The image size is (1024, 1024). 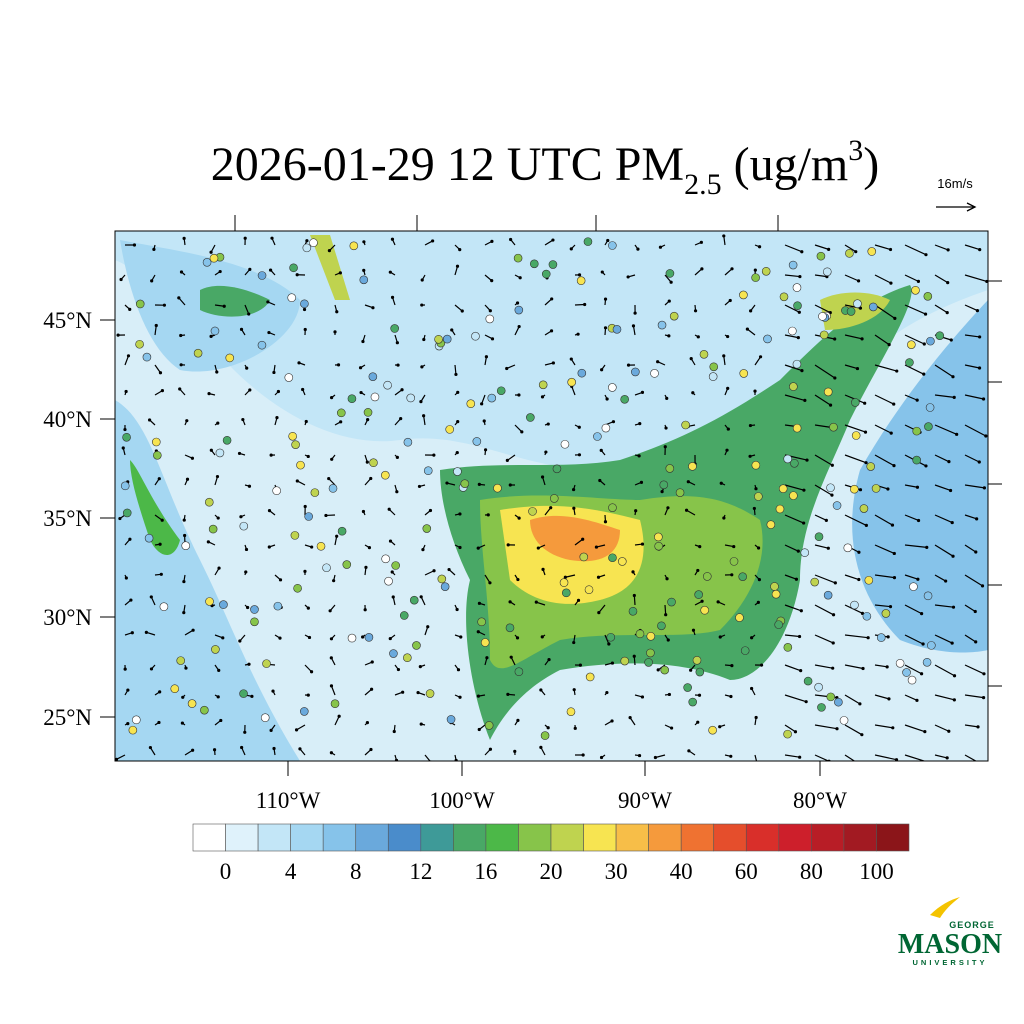 I want to click on colorbar-box, so click(x=307, y=837).